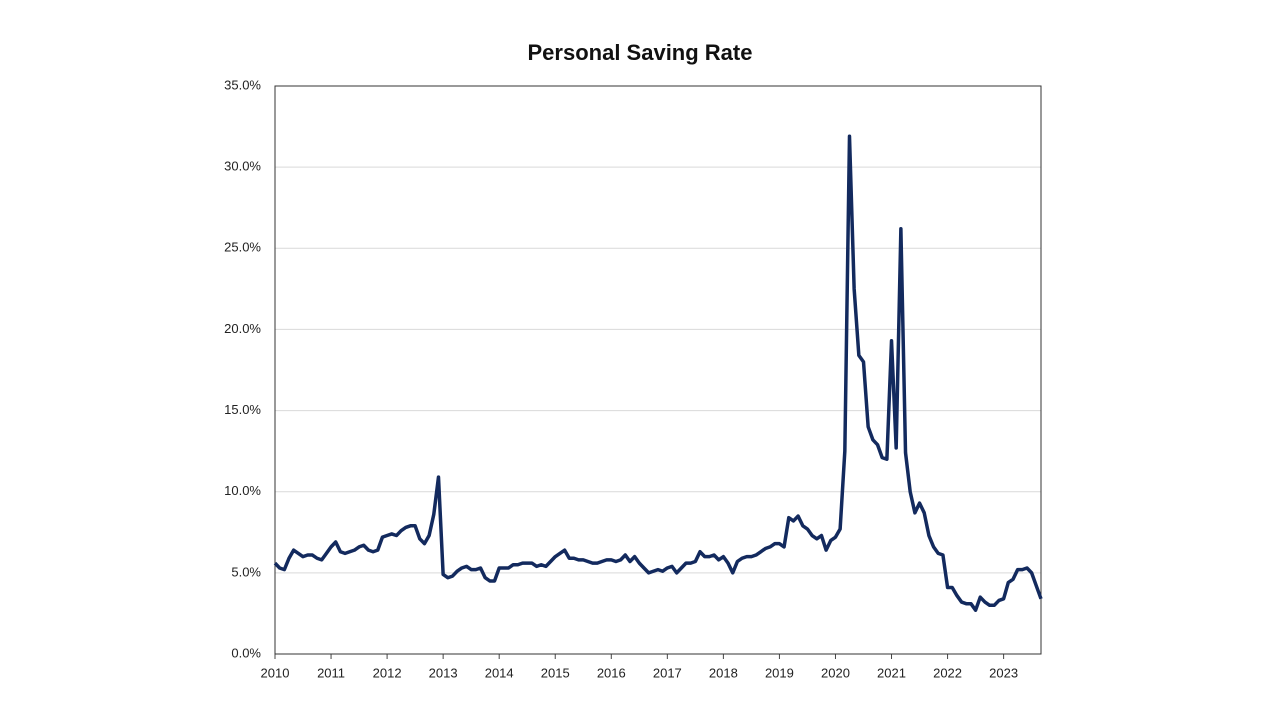 This screenshot has height=720, width=1280. What do you see at coordinates (947, 672) in the screenshot?
I see `x-tick-label: 2022` at bounding box center [947, 672].